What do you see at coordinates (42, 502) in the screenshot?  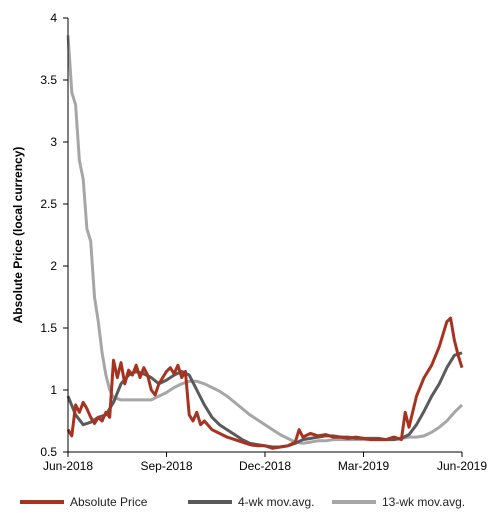 I see `legend-swatch-absolute-price` at bounding box center [42, 502].